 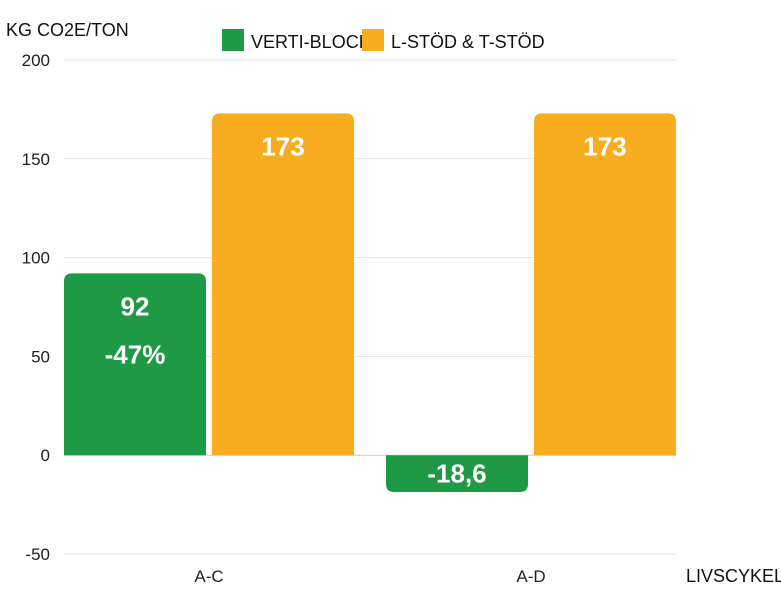 I want to click on bar-l-st-d-t-st-d-a-d, so click(x=605, y=284).